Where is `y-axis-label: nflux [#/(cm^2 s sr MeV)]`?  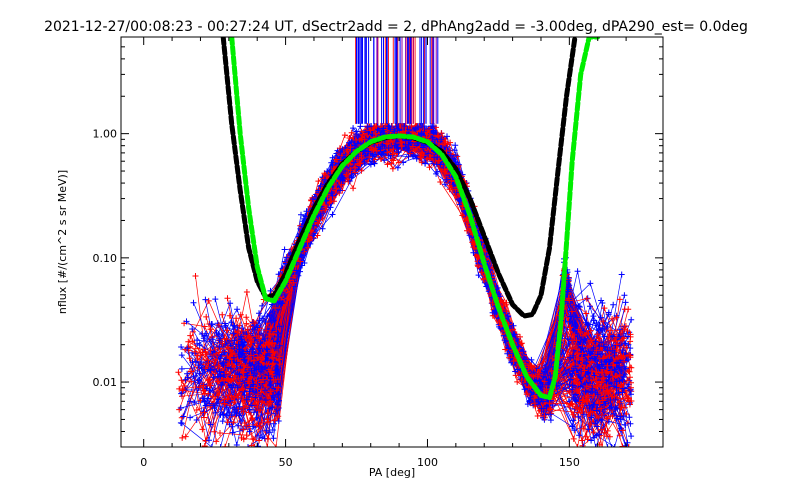 y-axis-label: nflux [#/(cm^2 s sr MeV)] is located at coordinates (62, 242).